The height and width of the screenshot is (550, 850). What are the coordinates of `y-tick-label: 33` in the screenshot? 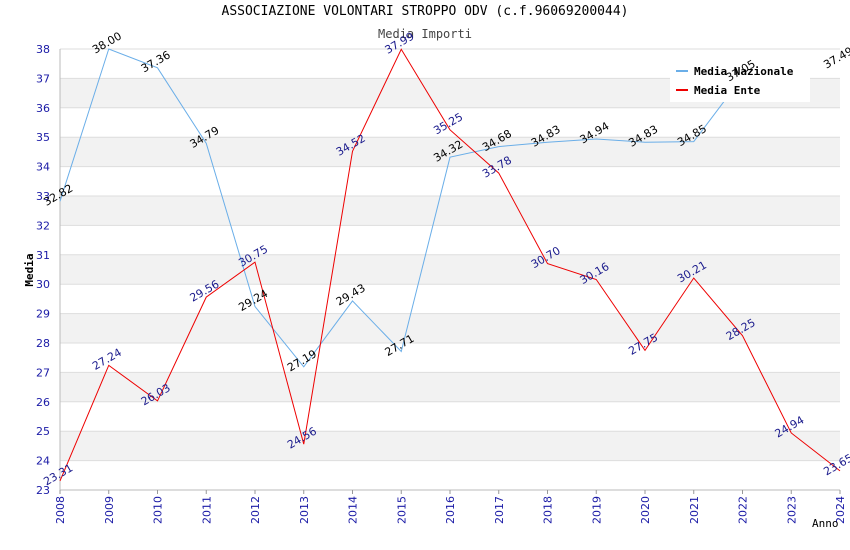 It's located at (43, 196).